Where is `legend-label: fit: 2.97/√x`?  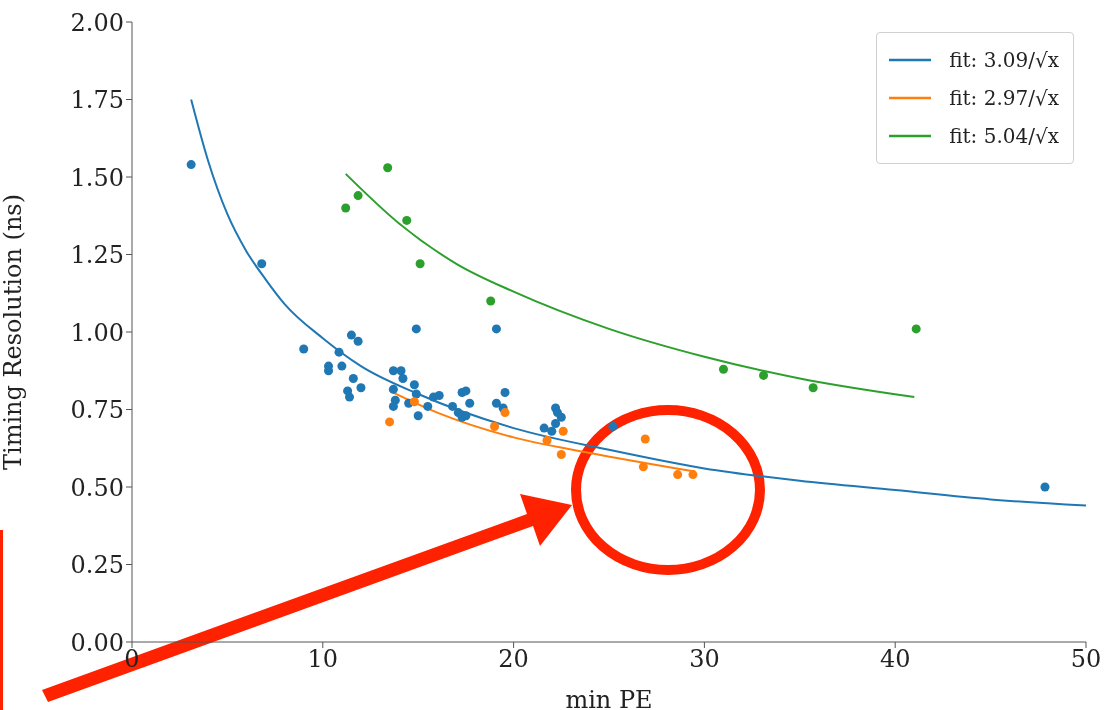
legend-label: fit: 2.97/√x is located at coordinates (1004, 98).